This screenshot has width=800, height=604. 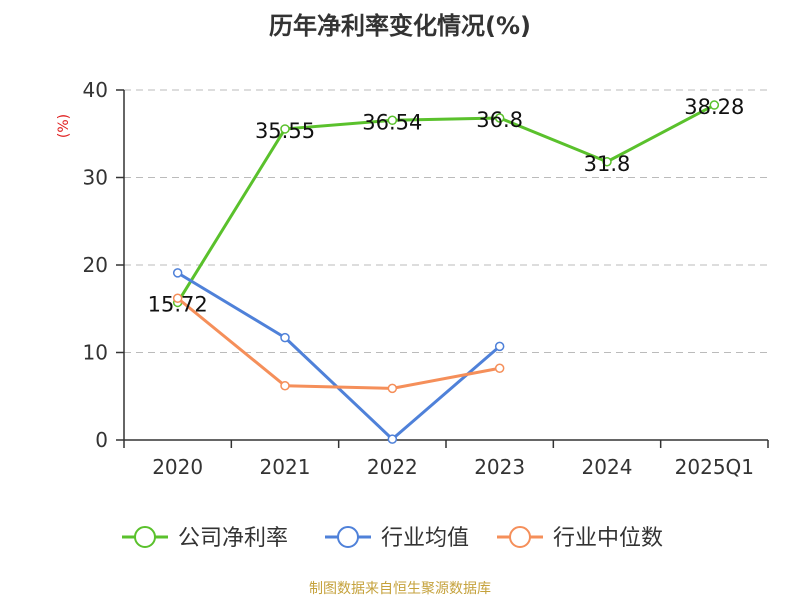 I want to click on data-label: 38.28, so click(x=714, y=107).